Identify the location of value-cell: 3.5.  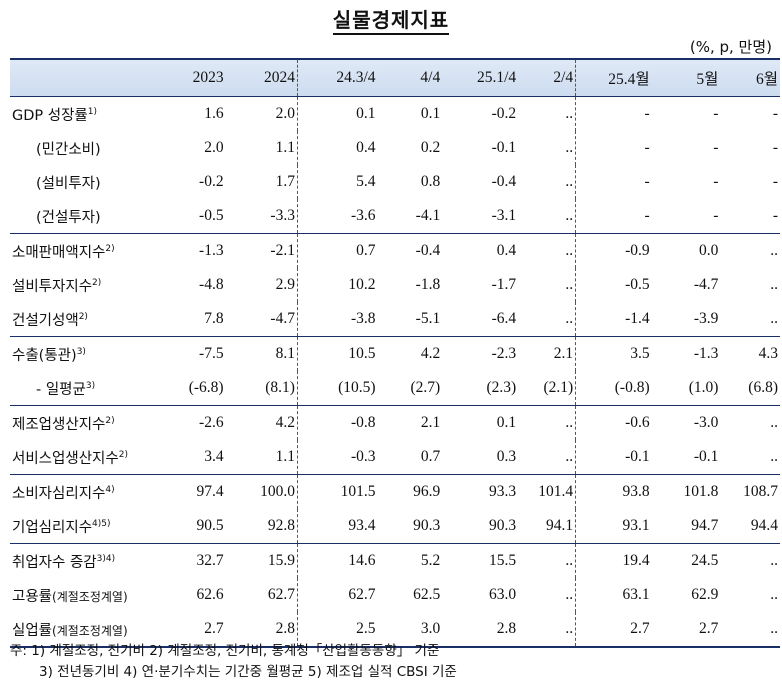
(613, 353).